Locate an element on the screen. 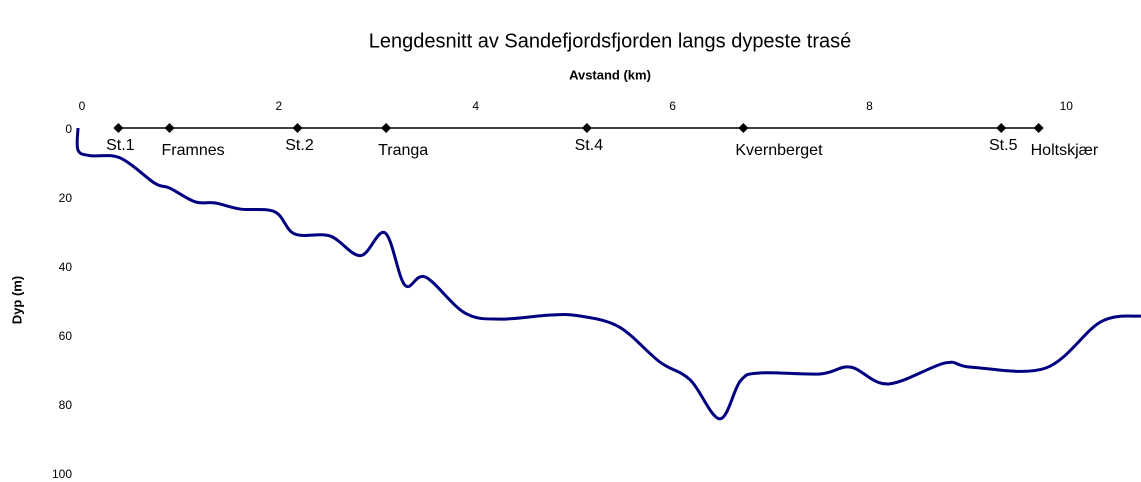 The height and width of the screenshot is (482, 1141). y-tick-label: 80 is located at coordinates (66, 405).